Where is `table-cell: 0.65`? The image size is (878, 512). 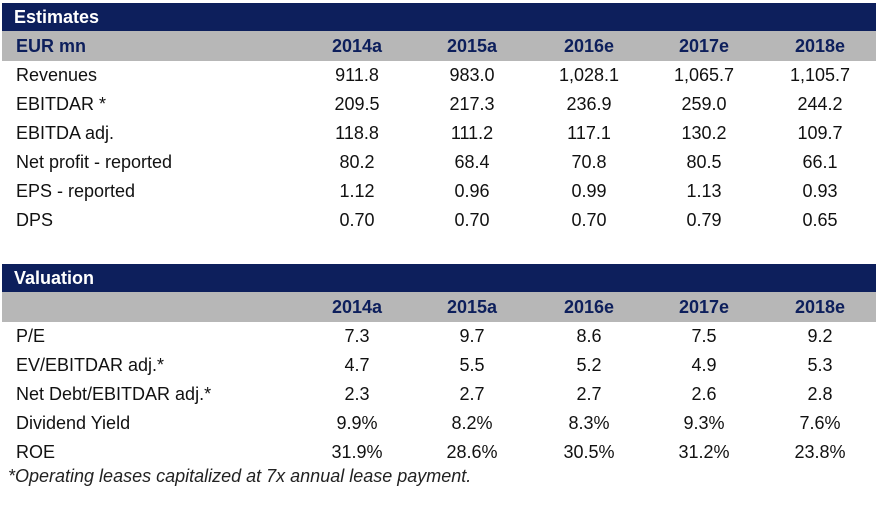
table-cell: 0.65 is located at coordinates (820, 220).